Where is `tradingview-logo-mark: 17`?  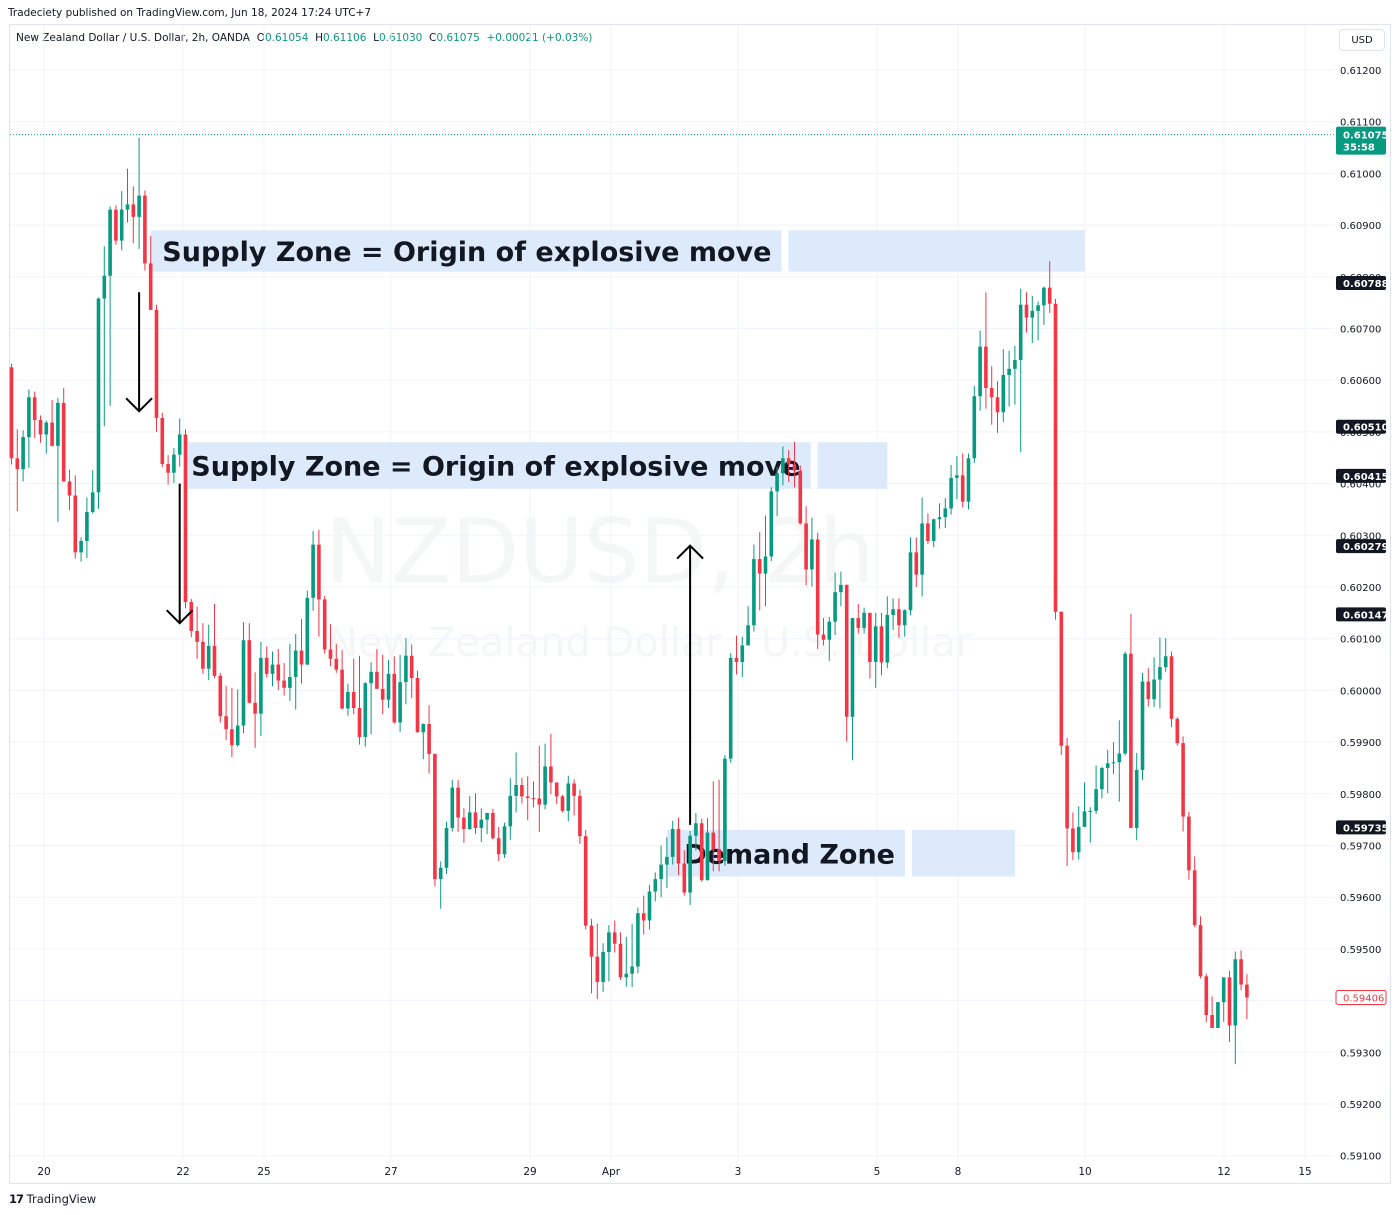
tradingview-logo-mark: 17 is located at coordinates (16, 1199).